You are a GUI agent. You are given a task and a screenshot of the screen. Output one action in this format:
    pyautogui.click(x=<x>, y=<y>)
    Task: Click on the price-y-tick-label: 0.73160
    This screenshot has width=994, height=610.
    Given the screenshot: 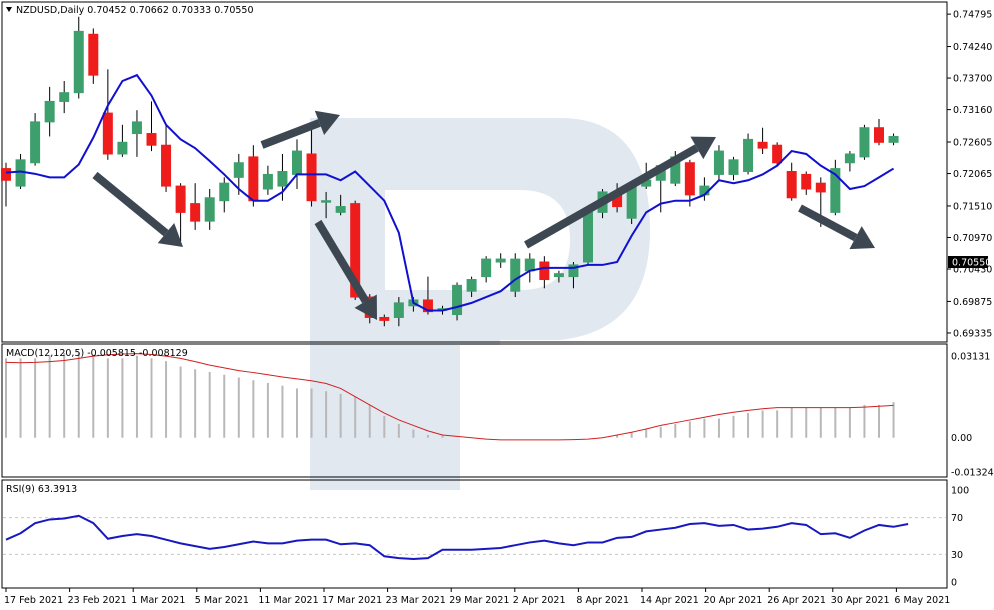 What is the action you would take?
    pyautogui.click(x=972, y=110)
    